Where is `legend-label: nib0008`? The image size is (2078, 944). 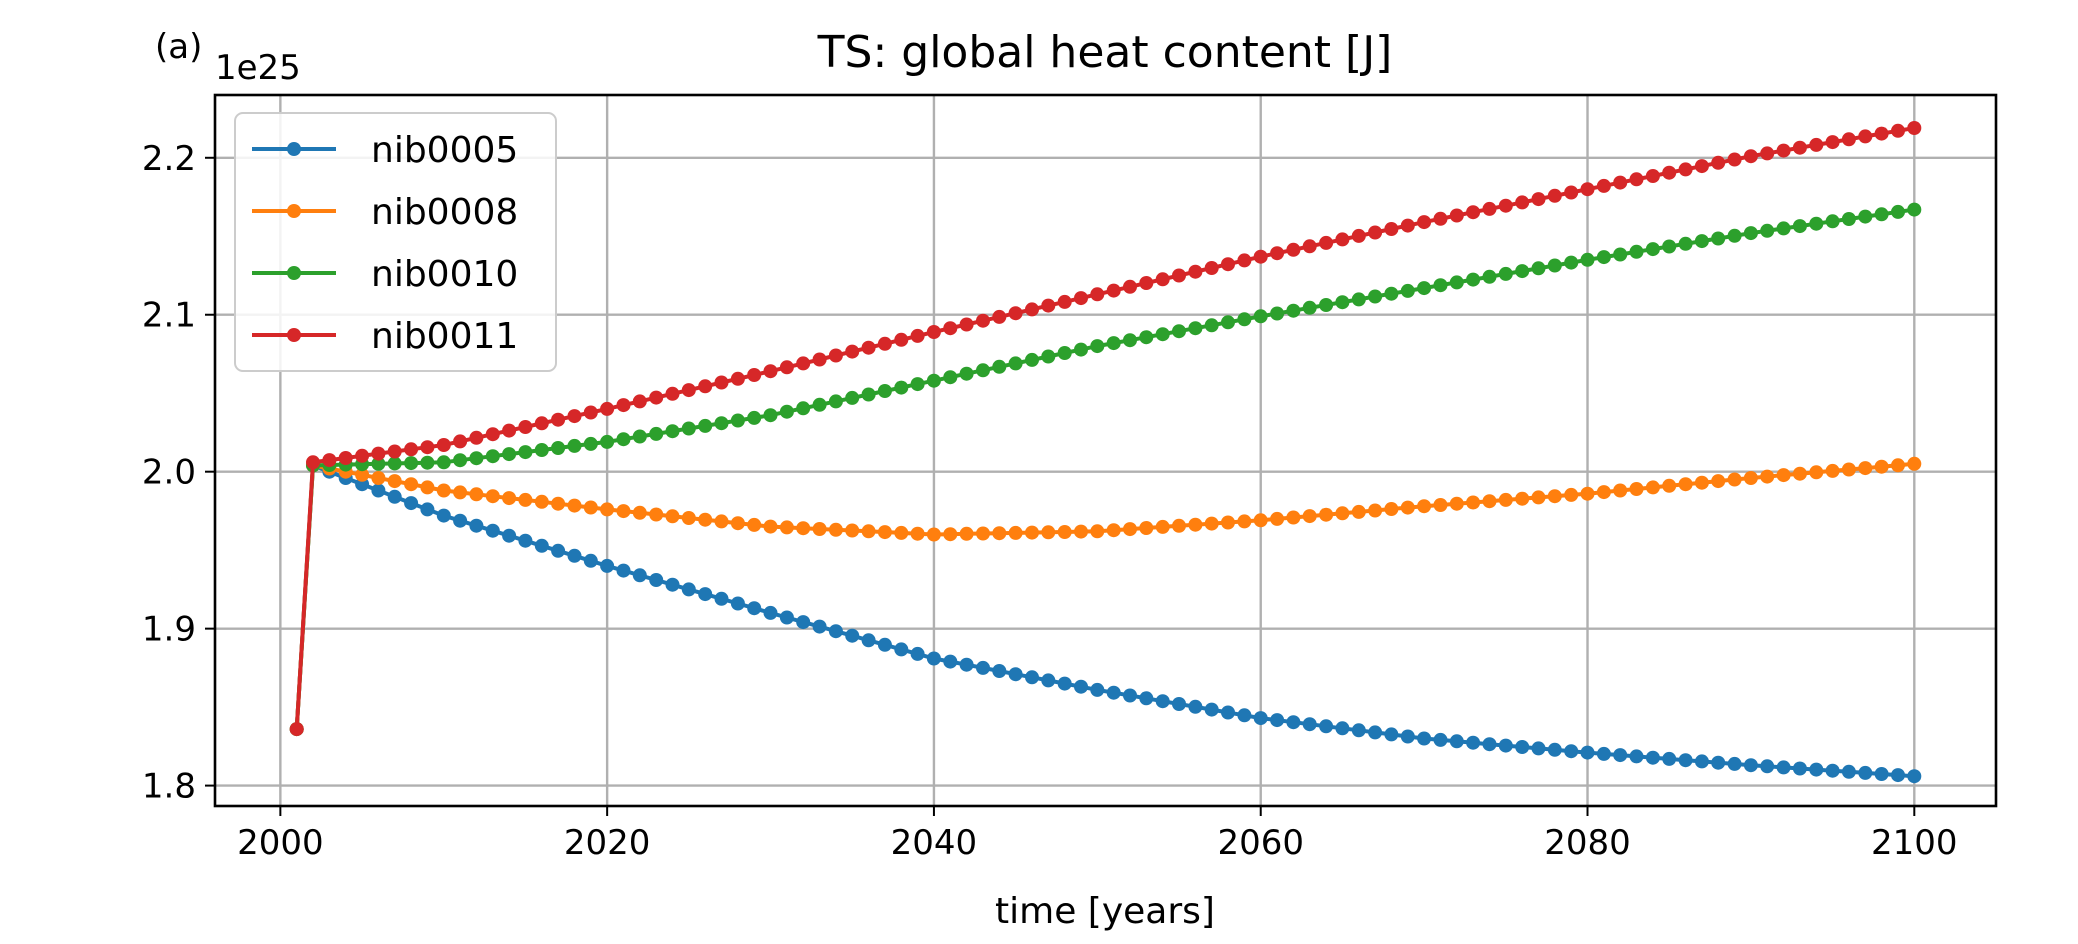
legend-label: nib0008 is located at coordinates (444, 212).